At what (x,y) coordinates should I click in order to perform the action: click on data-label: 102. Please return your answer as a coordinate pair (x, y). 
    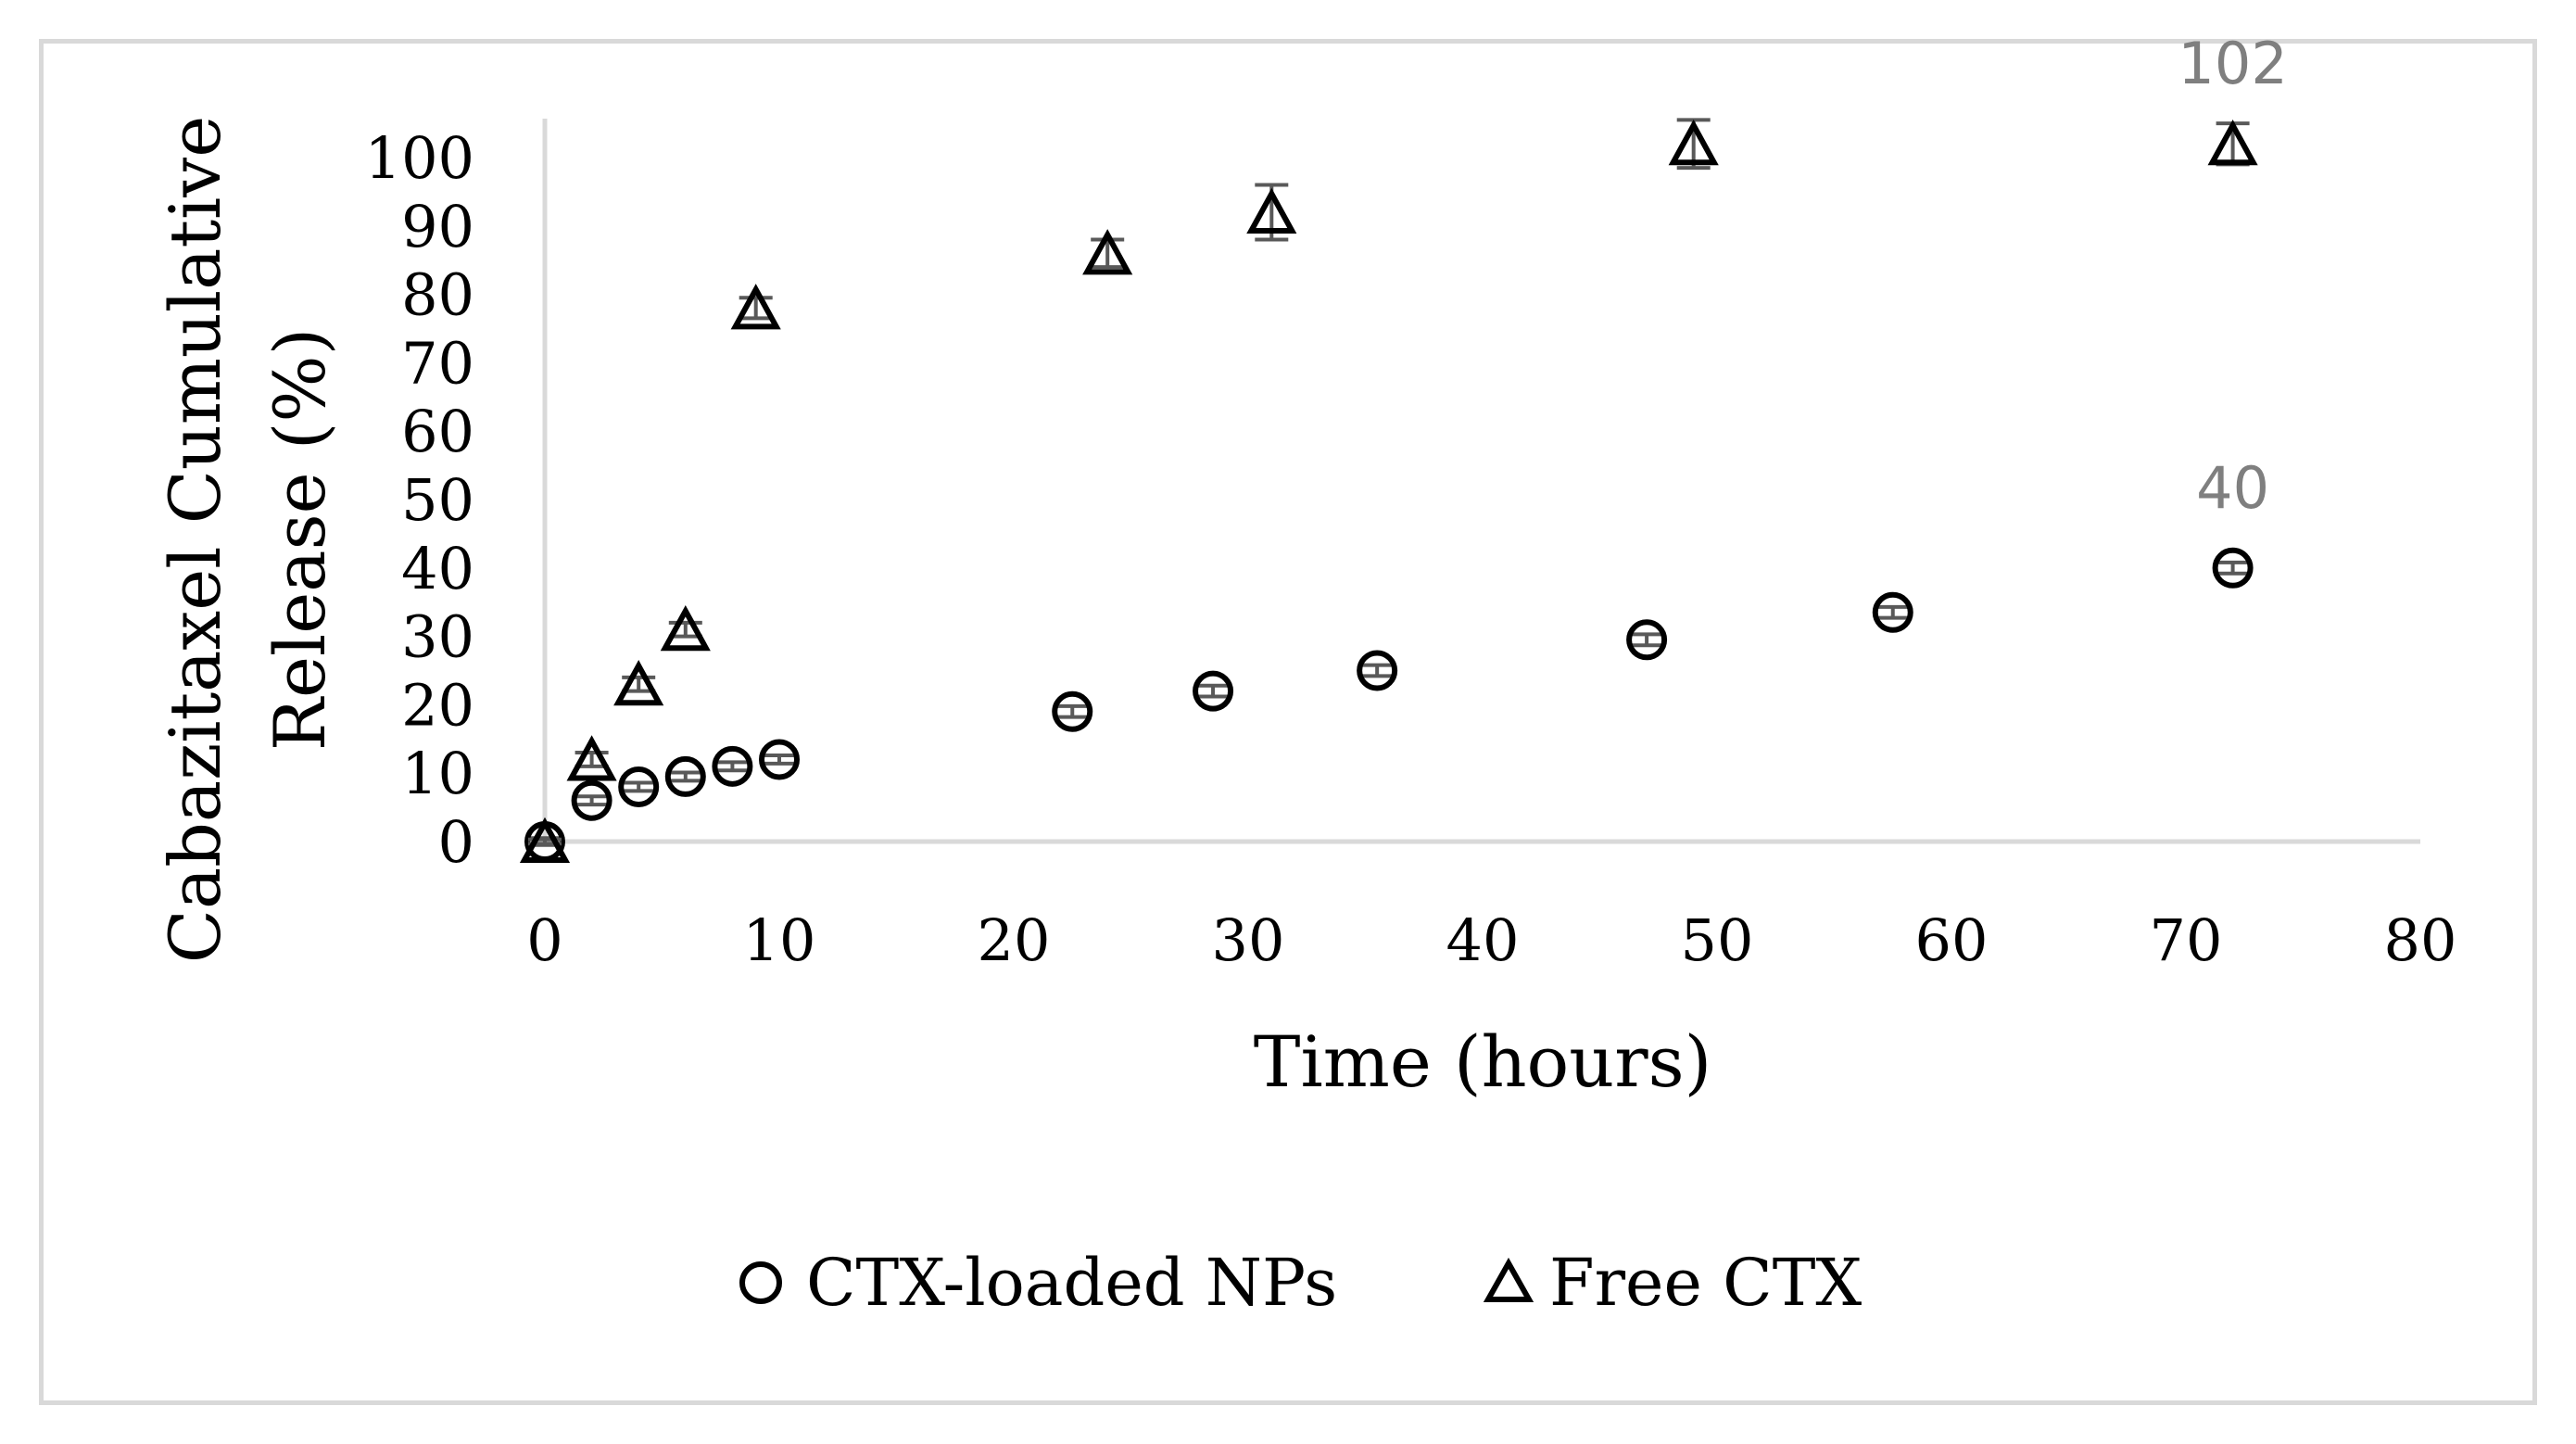
    Looking at the image, I should click on (2232, 64).